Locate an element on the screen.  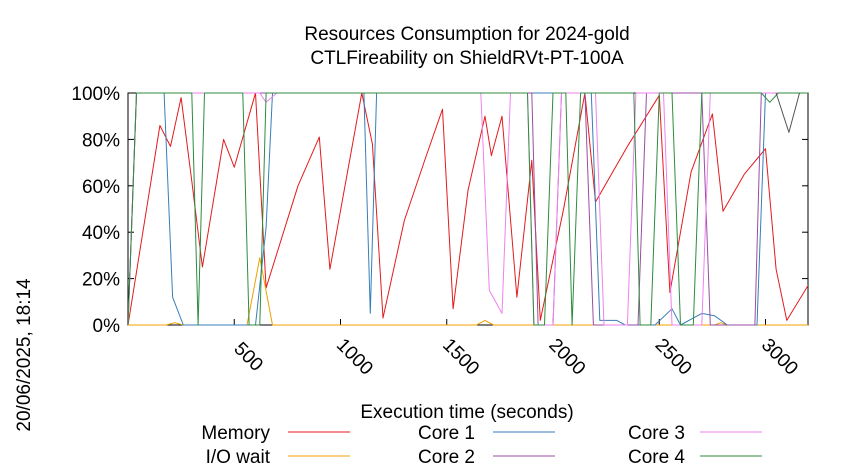
y-tick-label: 40% is located at coordinates (101, 233).